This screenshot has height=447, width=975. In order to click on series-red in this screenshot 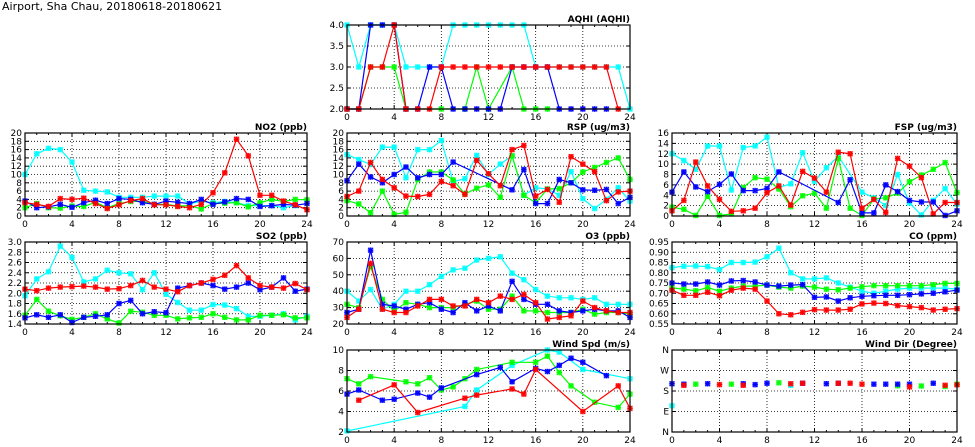, I will do `click(488, 174)`.